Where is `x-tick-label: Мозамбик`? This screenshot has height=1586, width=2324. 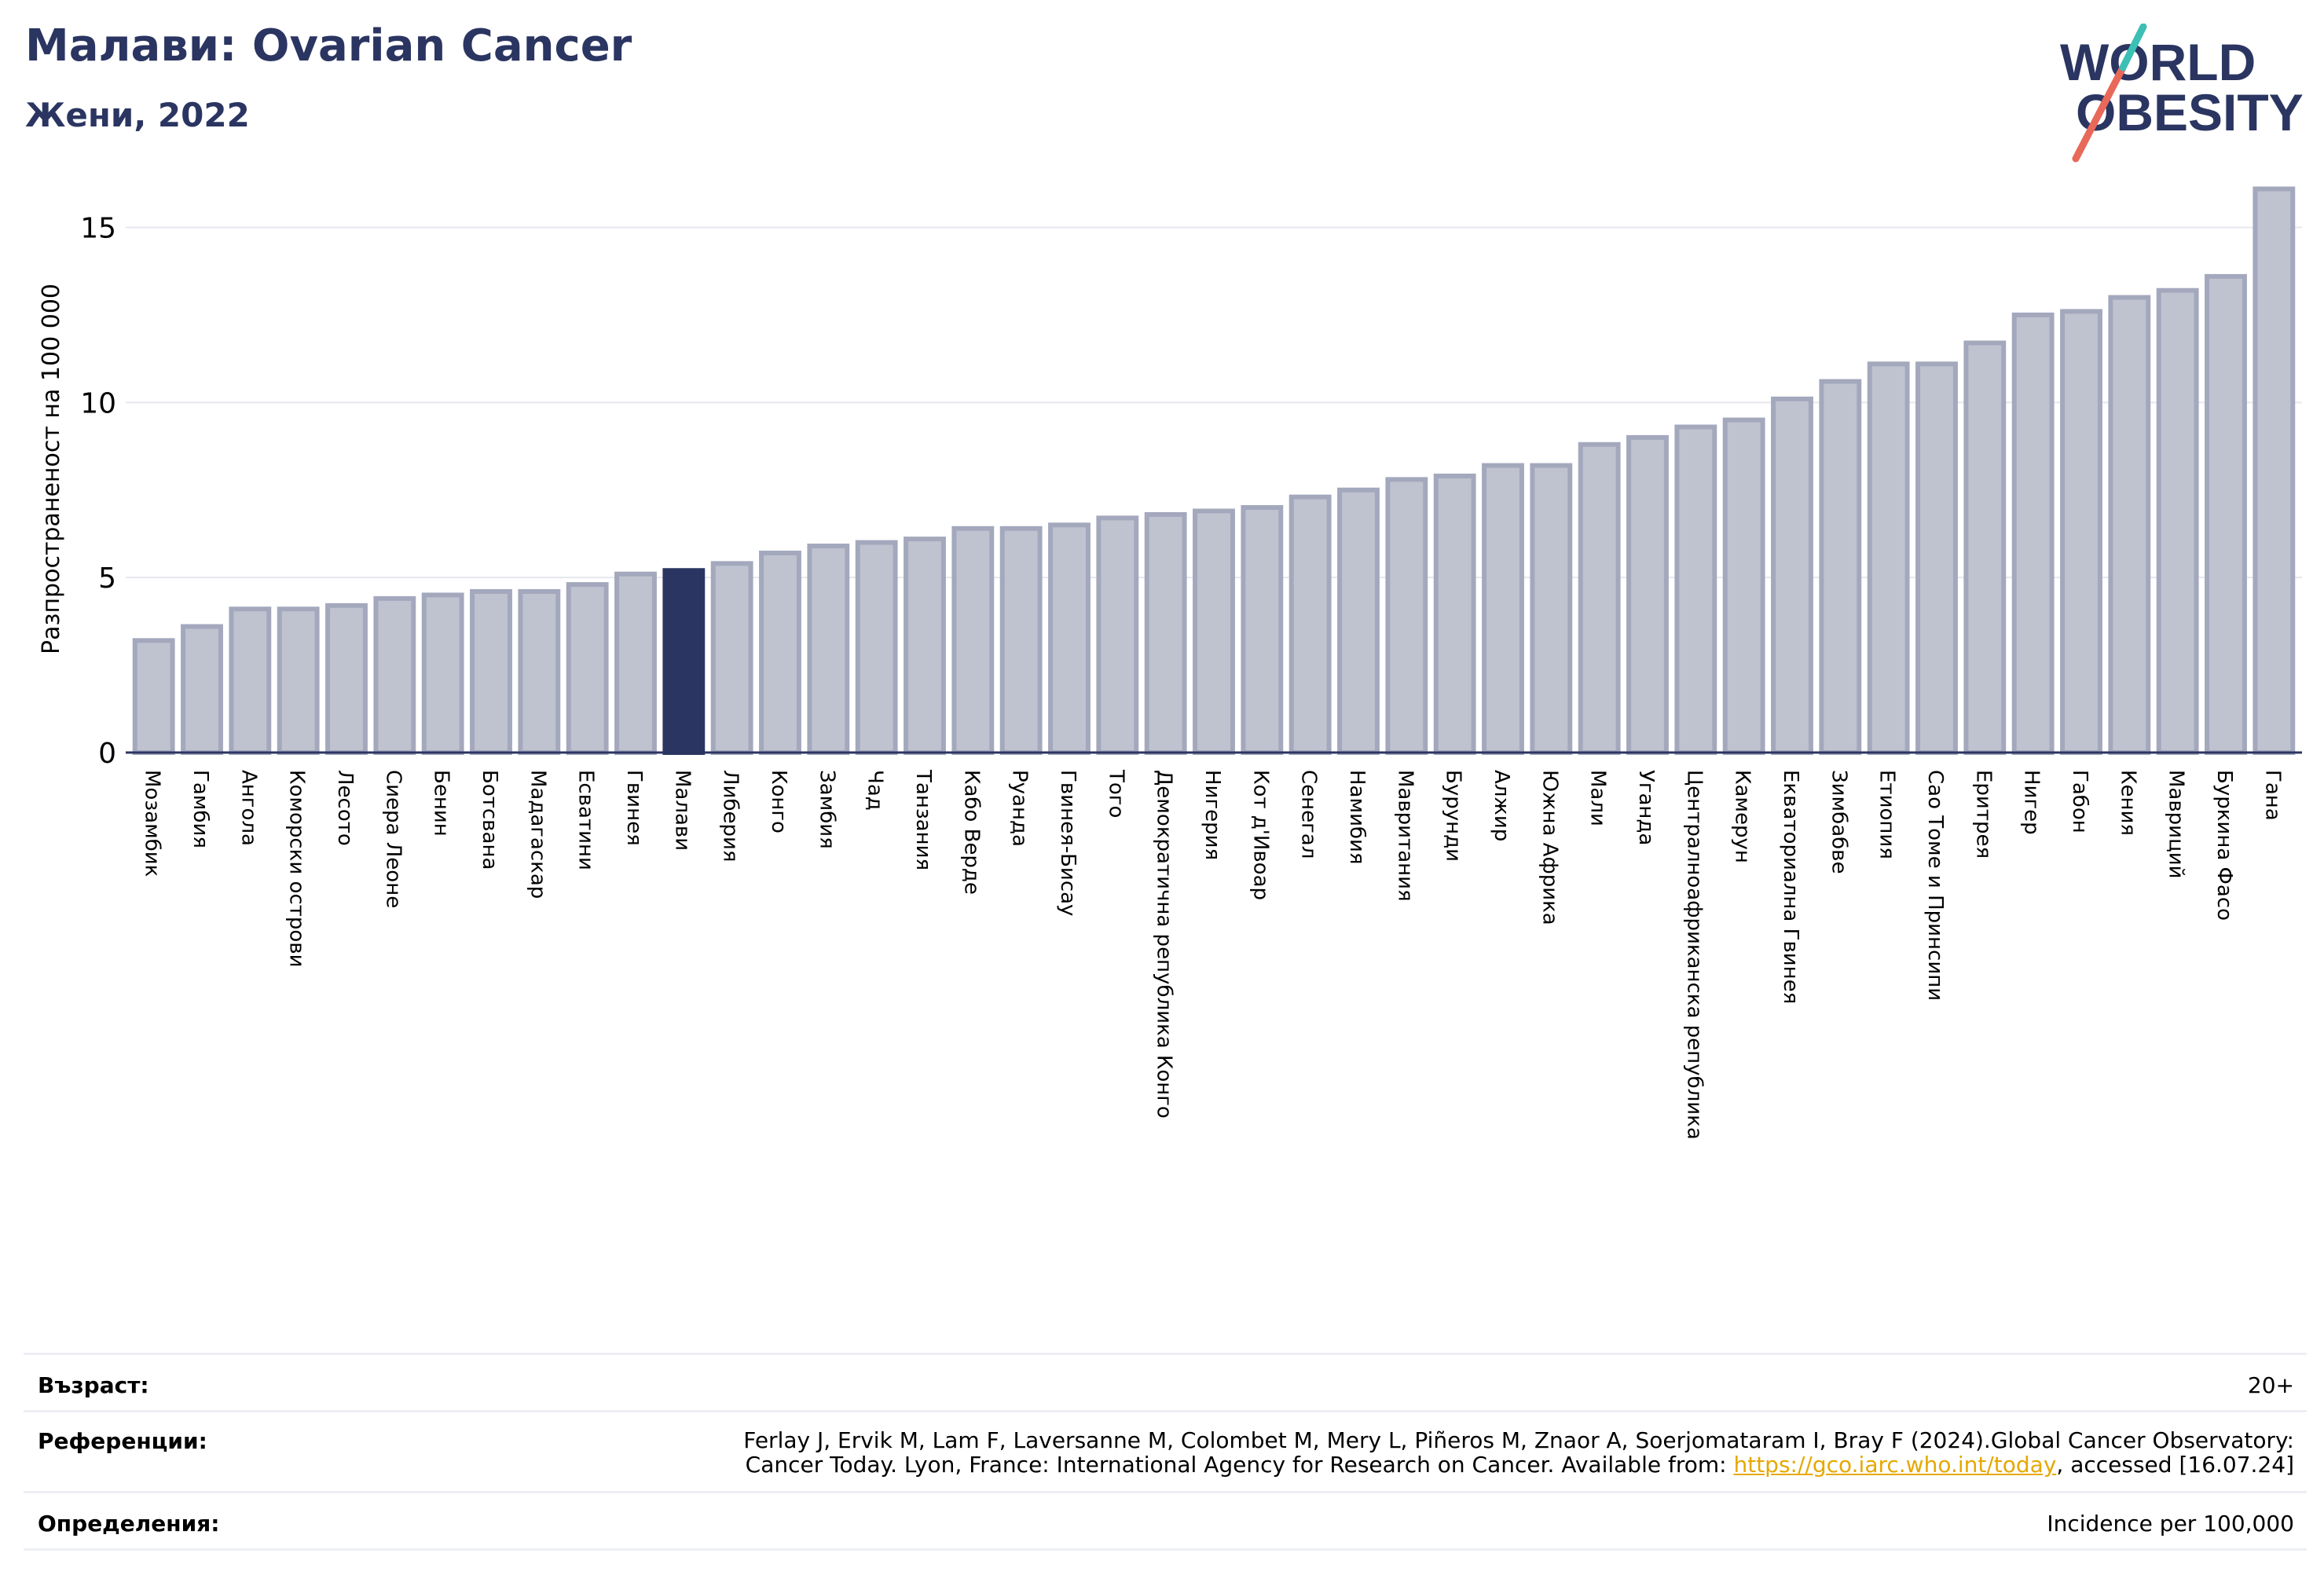 x-tick-label: Мозамбик is located at coordinates (152, 823).